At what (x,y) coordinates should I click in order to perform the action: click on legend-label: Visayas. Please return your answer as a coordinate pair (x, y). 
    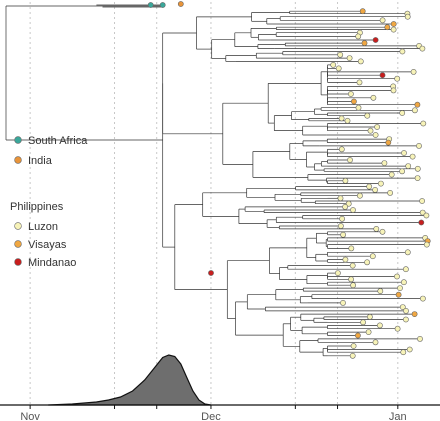
    Looking at the image, I should click on (47, 245).